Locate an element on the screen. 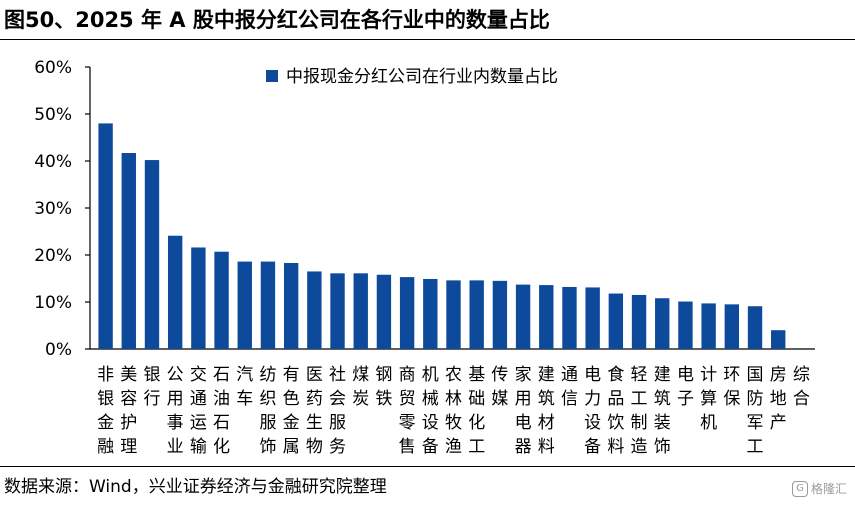  x-tick-label: 房地产 is located at coordinates (778, 399).